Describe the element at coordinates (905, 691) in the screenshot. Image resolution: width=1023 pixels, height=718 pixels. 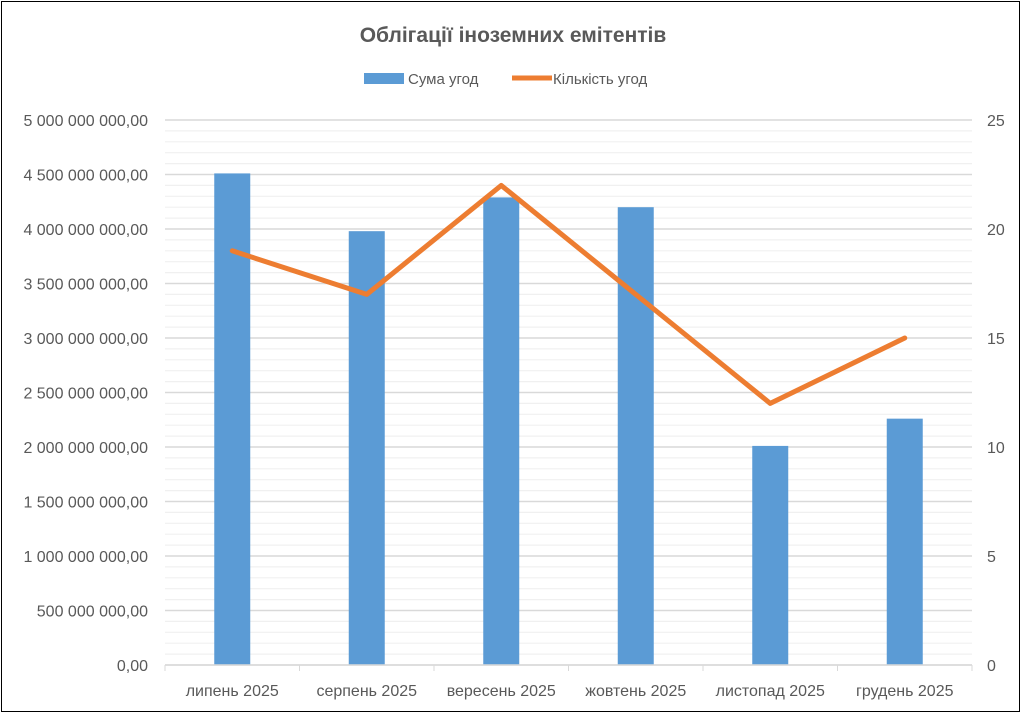
I see `x-tick-label: грудень 2025` at that location.